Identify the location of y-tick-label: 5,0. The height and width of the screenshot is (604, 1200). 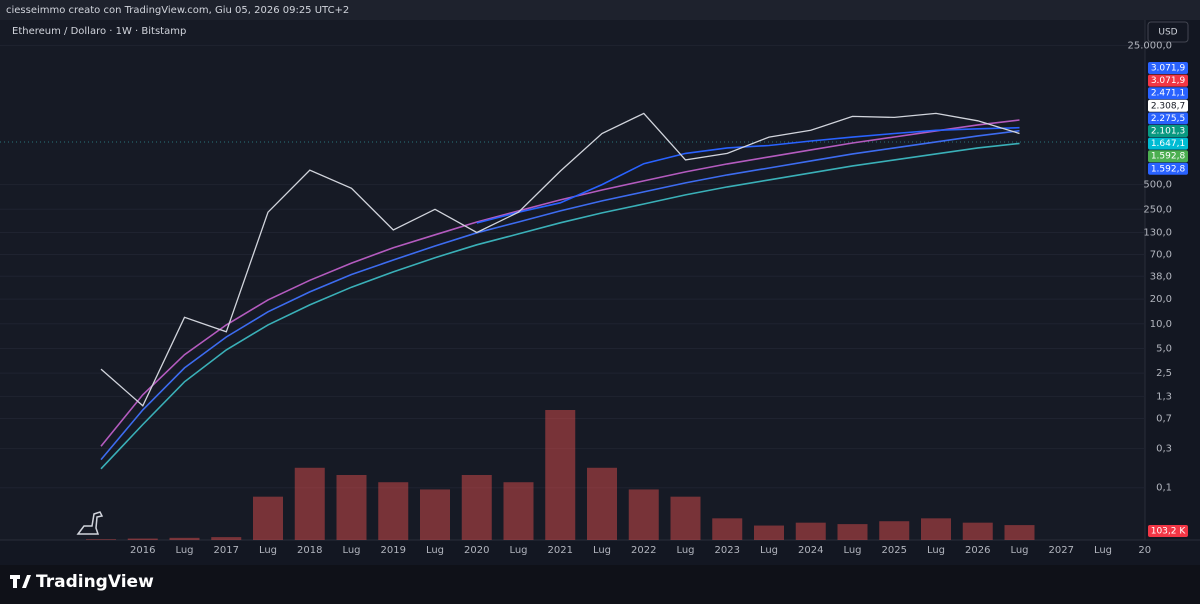
(1164, 348).